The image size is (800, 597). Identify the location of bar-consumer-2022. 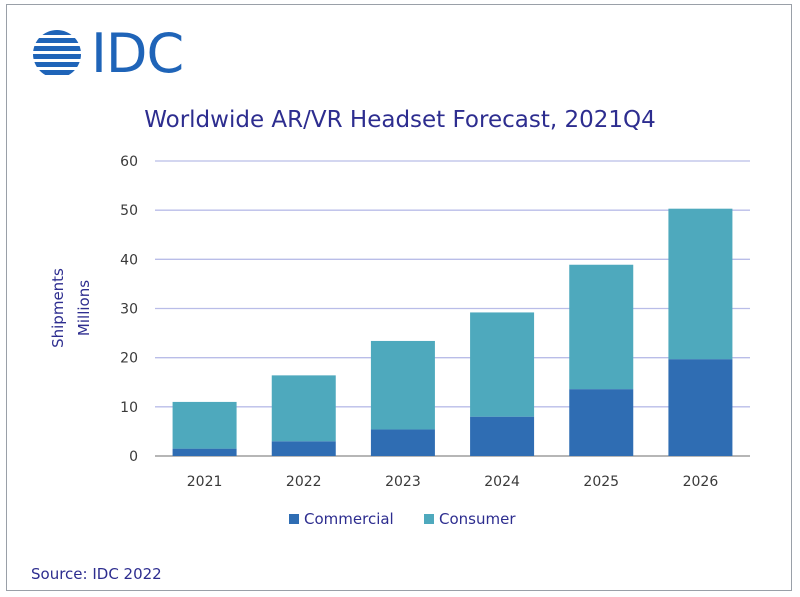
(303, 408).